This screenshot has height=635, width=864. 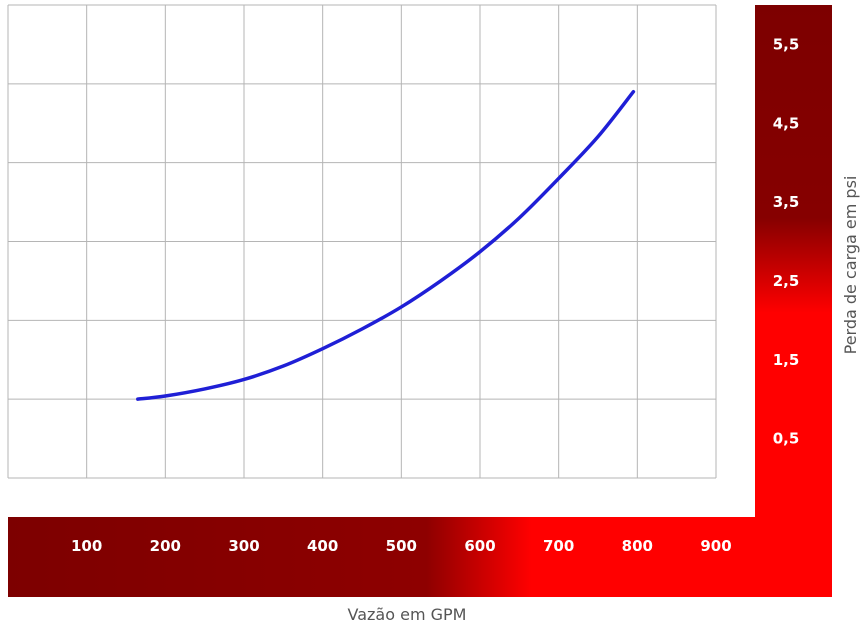 What do you see at coordinates (786, 281) in the screenshot?
I see `y-tick-label: 2,5` at bounding box center [786, 281].